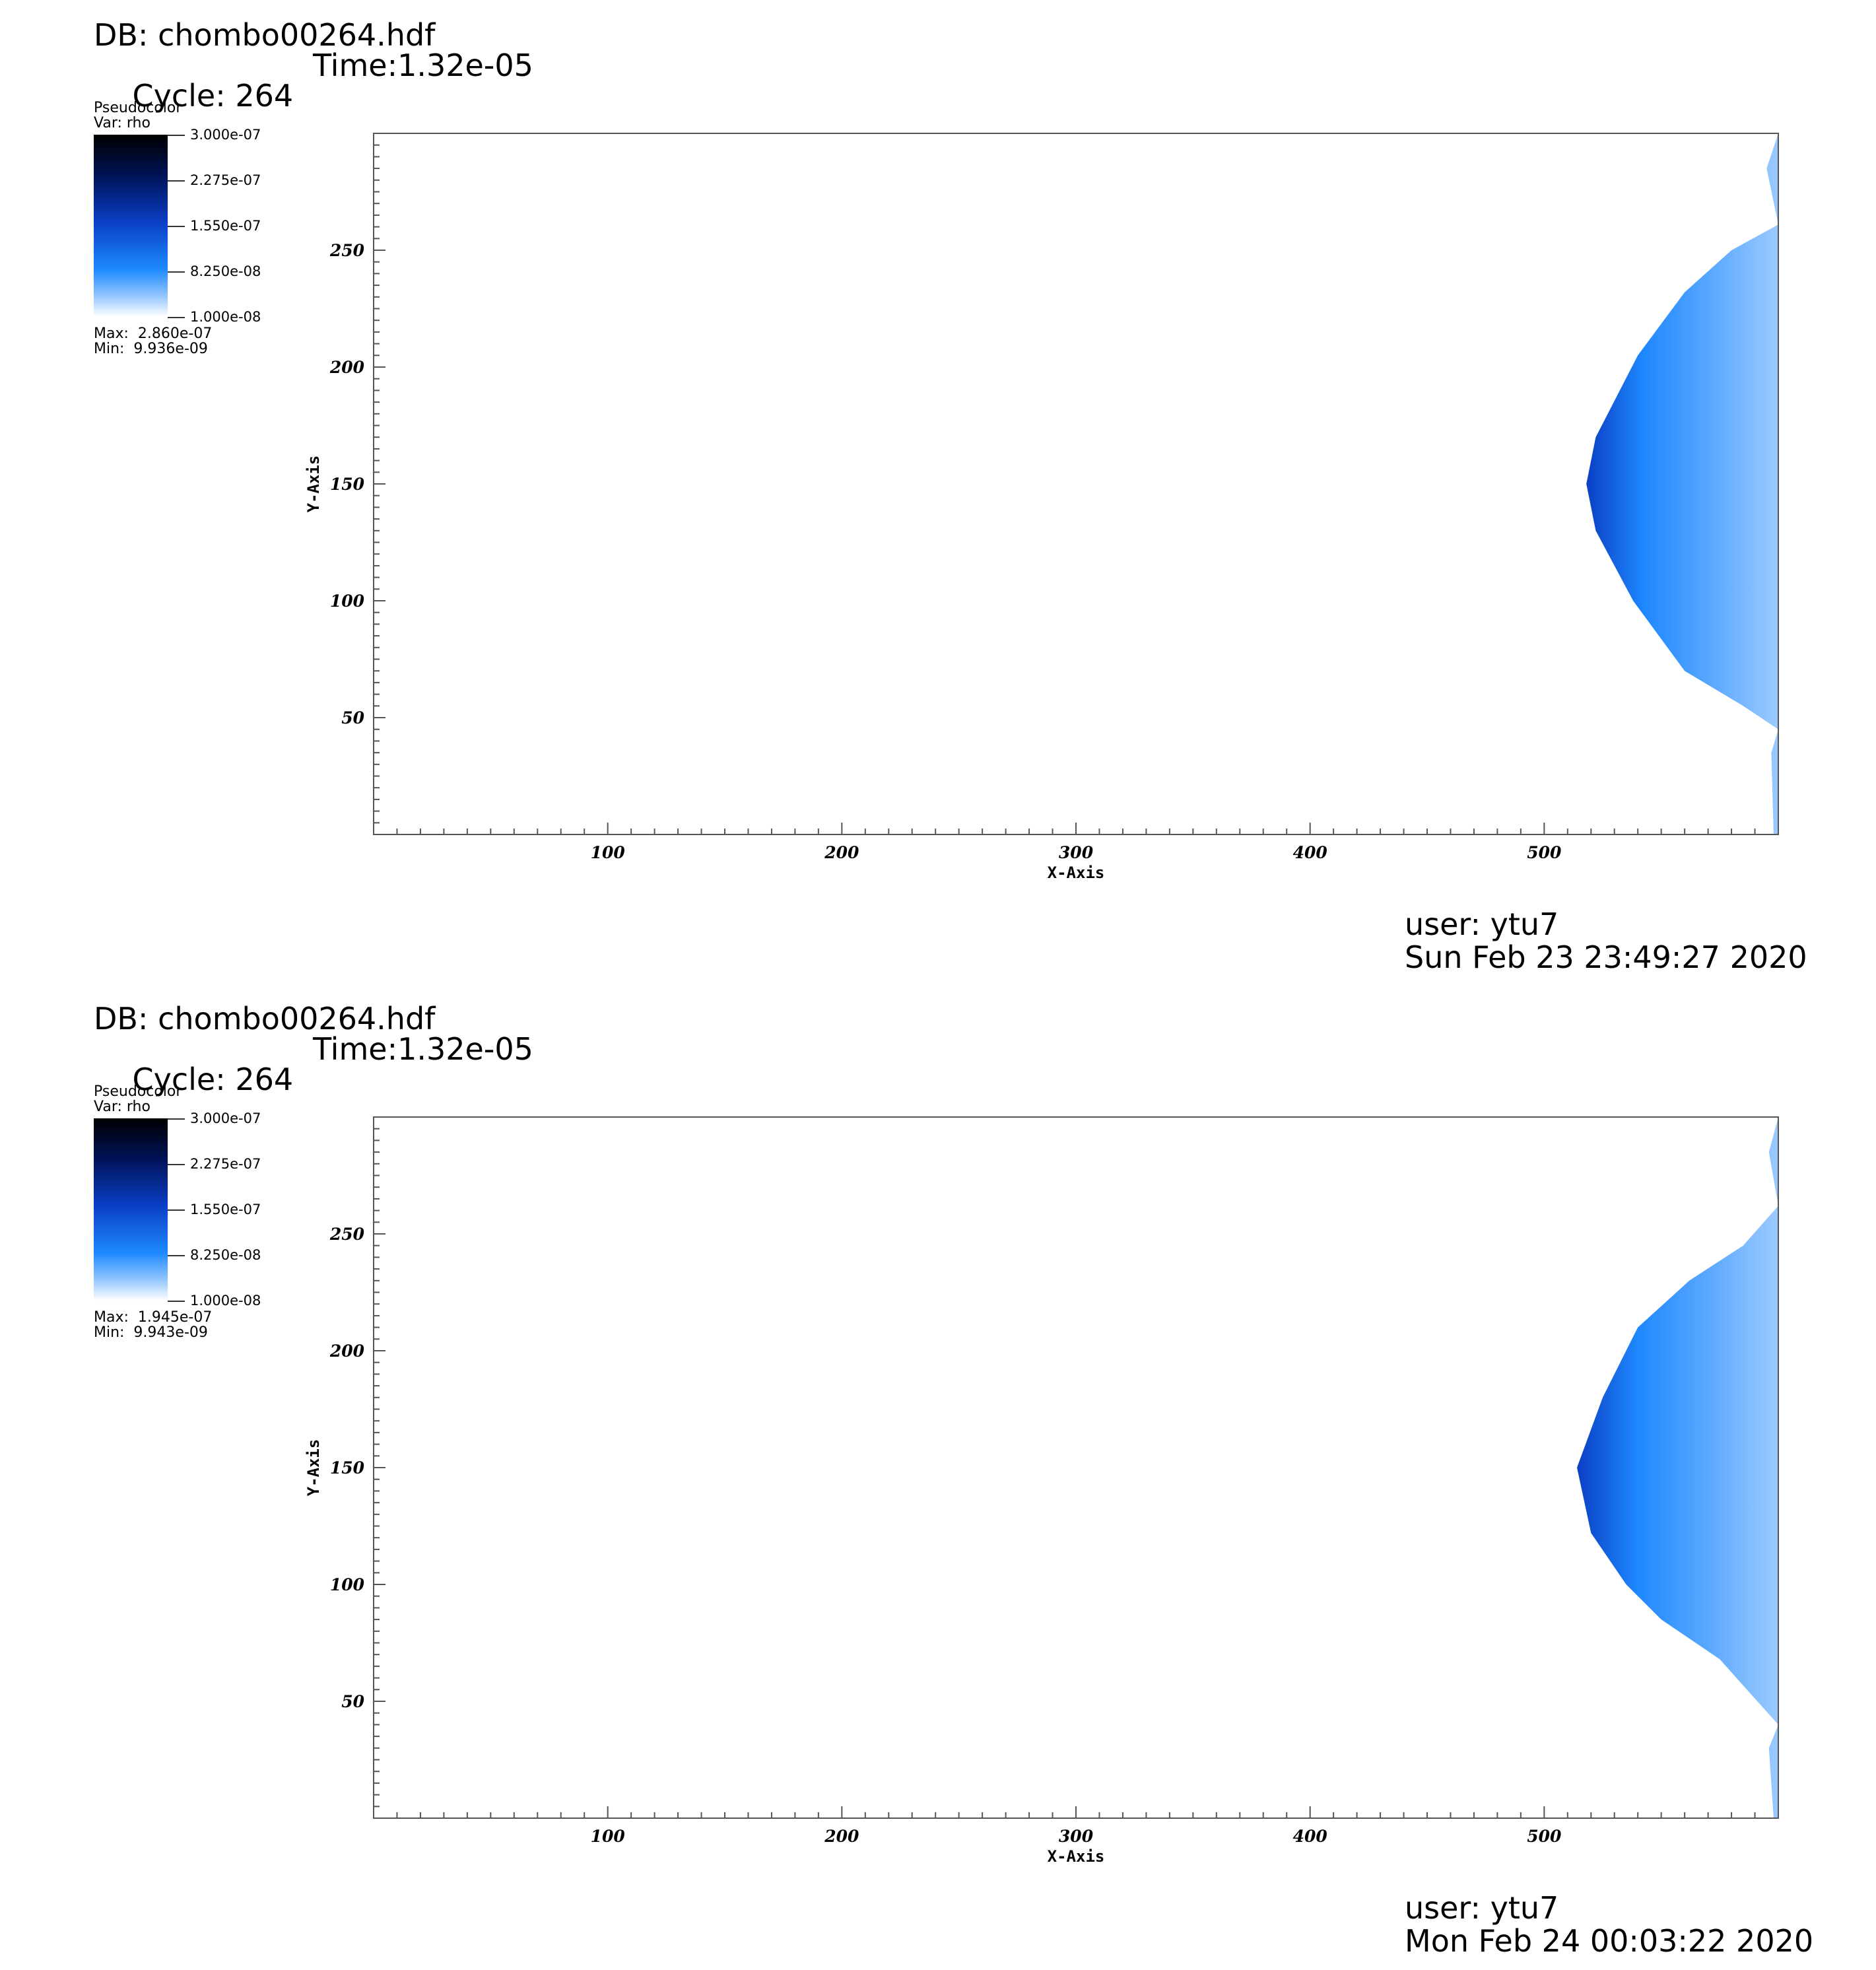 Image resolution: width=1876 pixels, height=1970 pixels. Describe the element at coordinates (1609, 1941) in the screenshot. I see `date-label: Mon Feb 24 00:03:22 2020` at that location.